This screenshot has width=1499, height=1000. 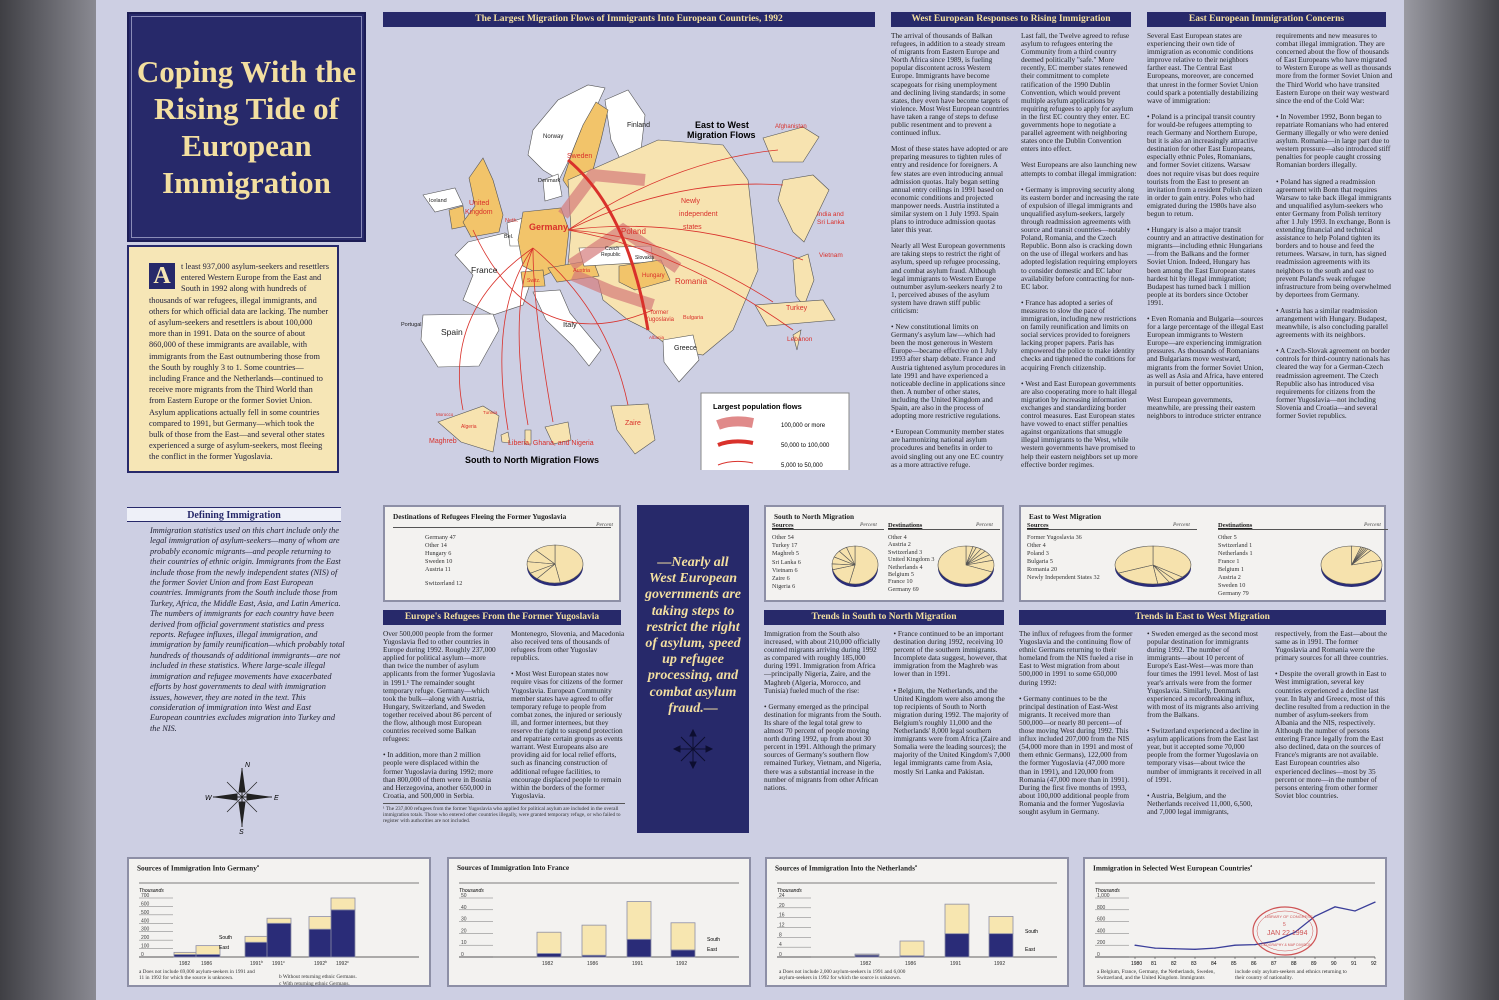 I want to click on map-label-vietnam: Vietnam, so click(x=831, y=255).